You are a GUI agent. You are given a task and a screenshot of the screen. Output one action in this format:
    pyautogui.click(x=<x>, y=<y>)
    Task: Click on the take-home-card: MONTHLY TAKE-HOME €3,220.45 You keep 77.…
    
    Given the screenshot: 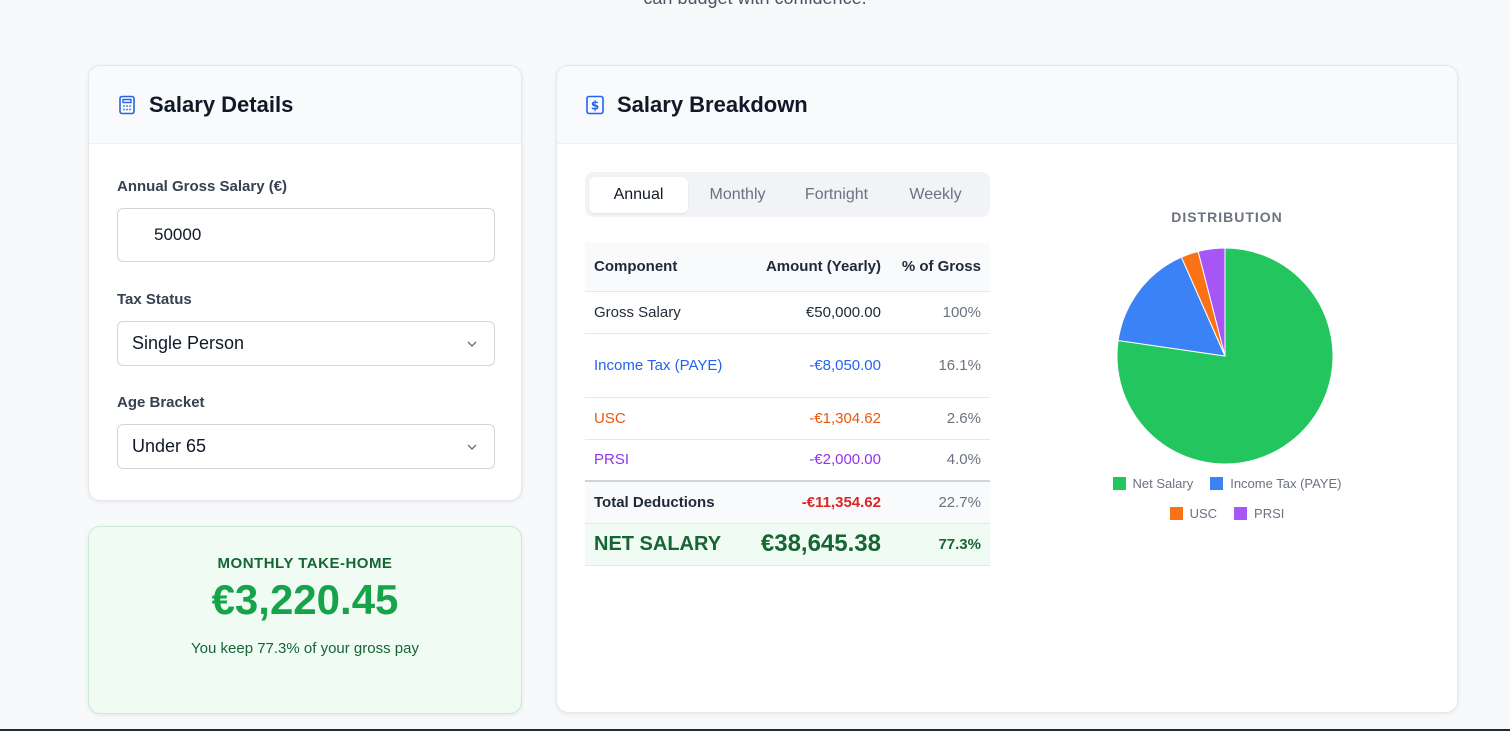 What is the action you would take?
    pyautogui.click(x=305, y=620)
    